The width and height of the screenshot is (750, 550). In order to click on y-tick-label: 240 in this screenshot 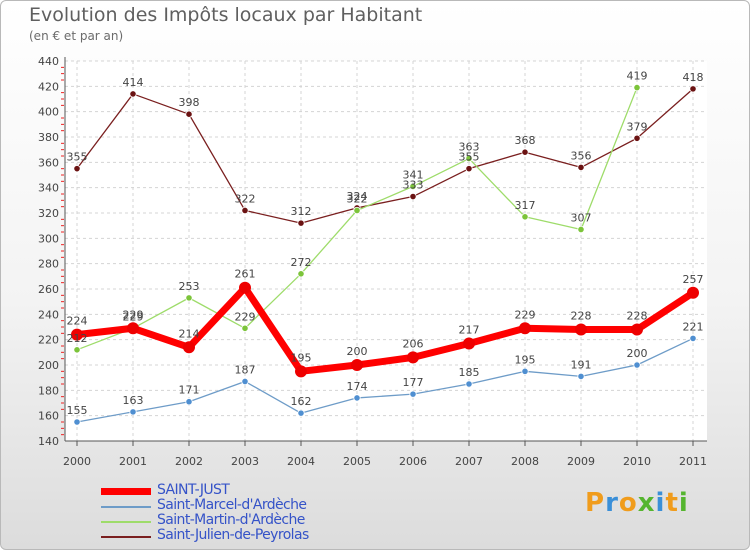, I will do `click(48, 314)`.